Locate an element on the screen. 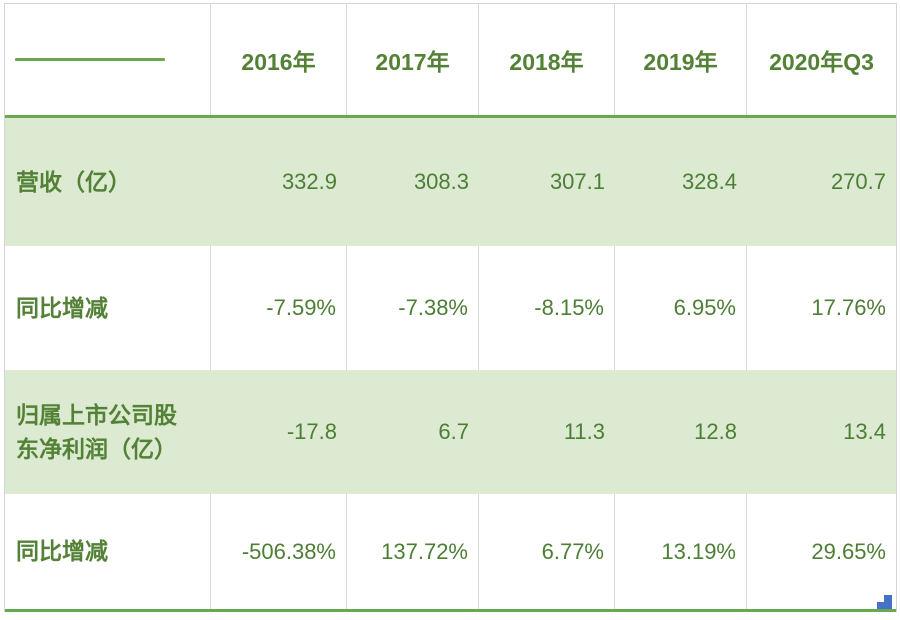 Image resolution: width=900 pixels, height=620 pixels. value-cell: -17.8 is located at coordinates (311, 431).